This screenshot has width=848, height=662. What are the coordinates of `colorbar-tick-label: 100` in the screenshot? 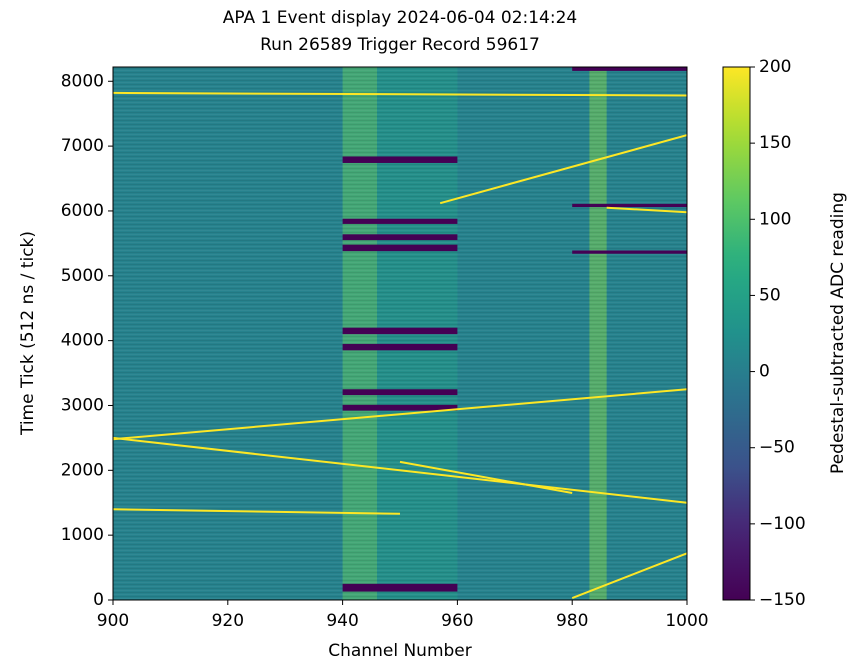 It's located at (775, 219).